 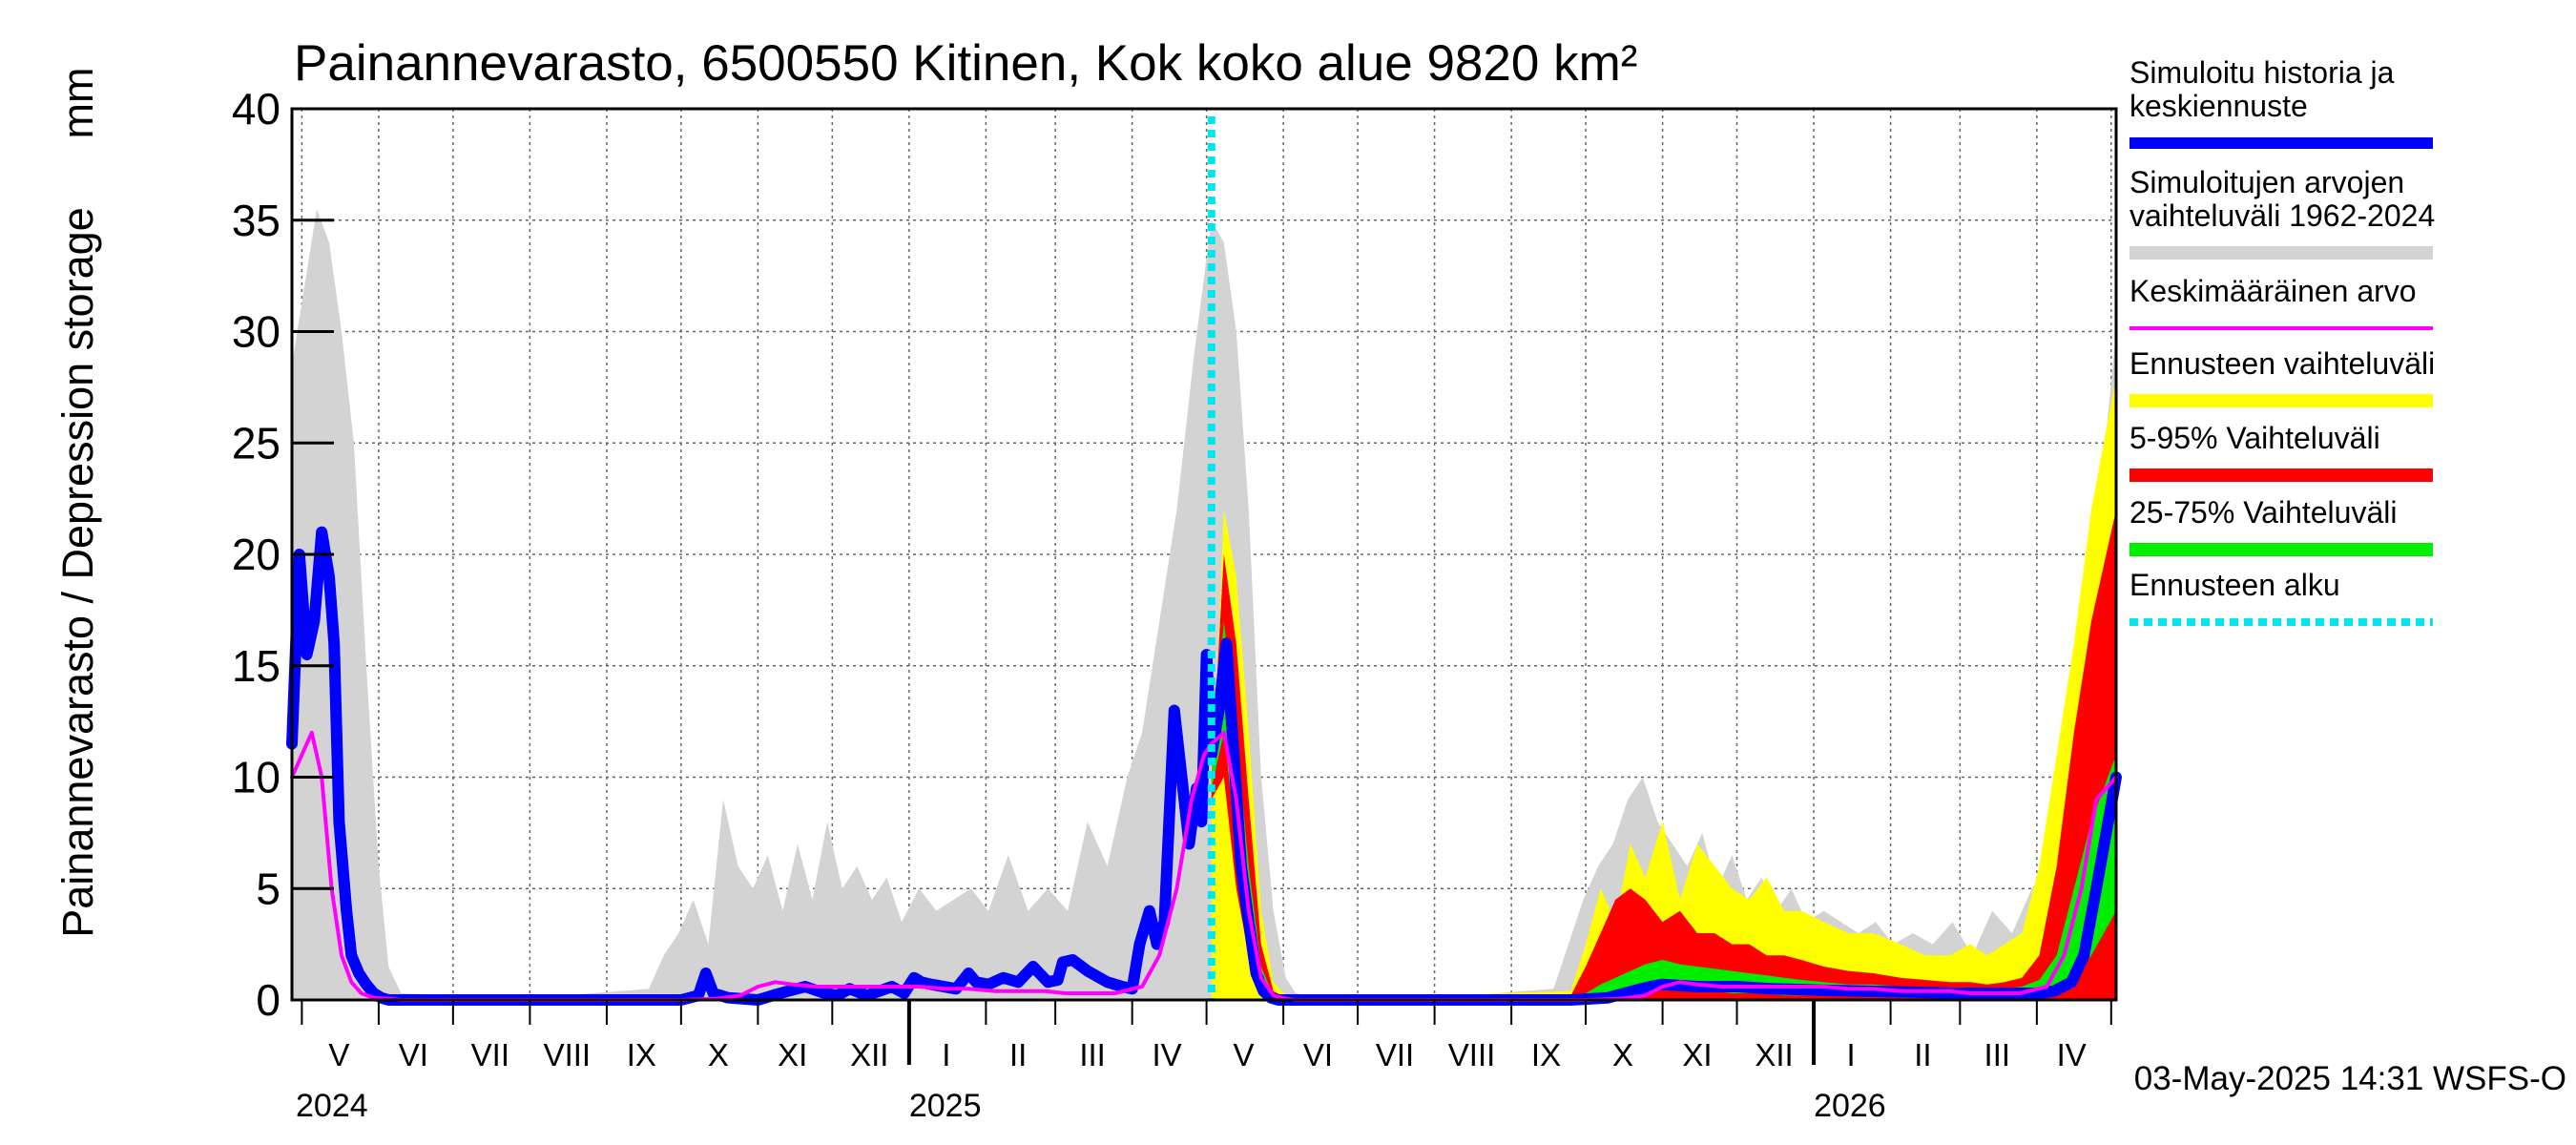 I want to click on legend-item-p5_95: 5-95% Vaihteluväli, so click(x=2281, y=451).